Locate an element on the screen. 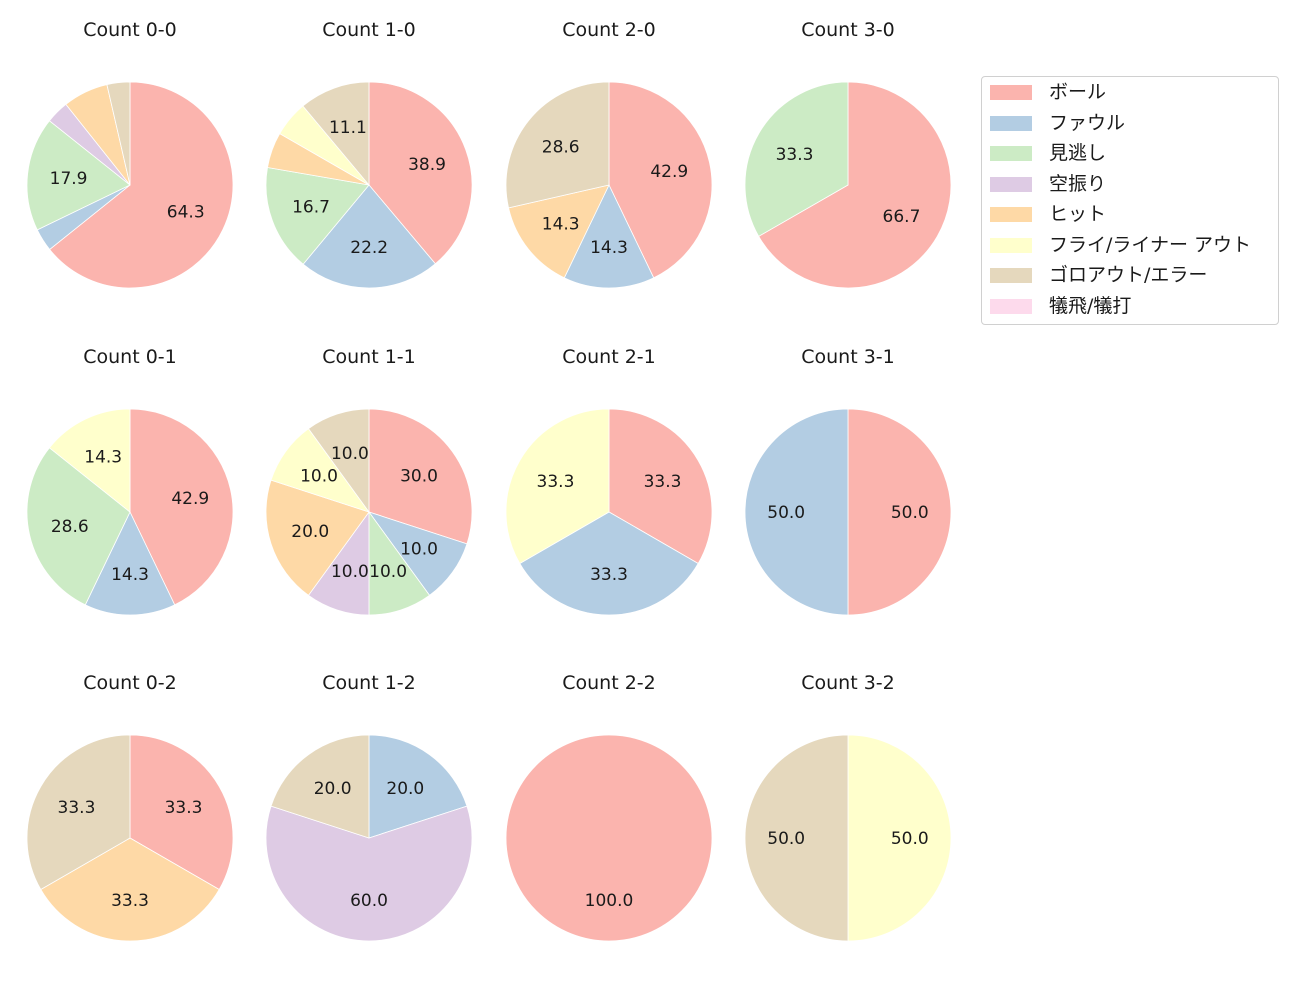  pie-value-label: 38.9 is located at coordinates (427, 165).